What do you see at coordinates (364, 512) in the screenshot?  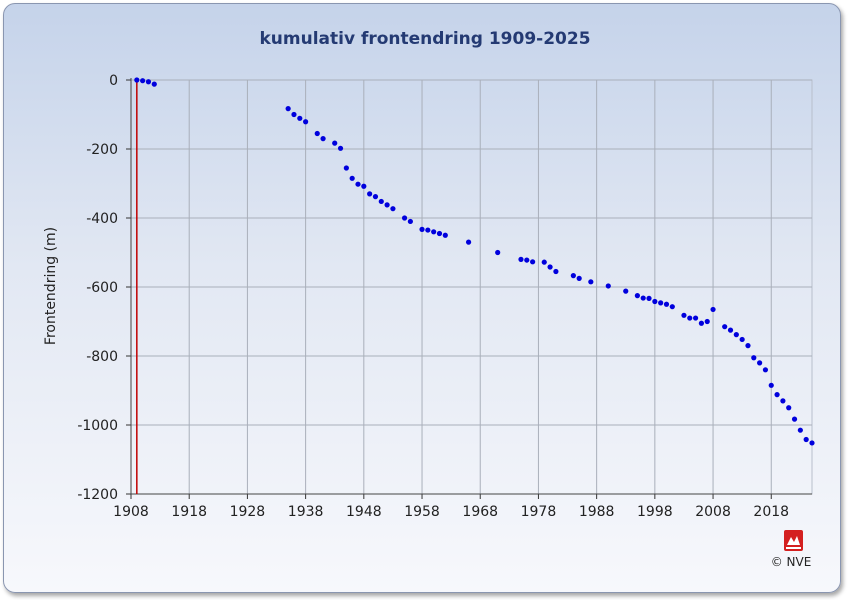 I see `x-tick-label: 1948` at bounding box center [364, 512].